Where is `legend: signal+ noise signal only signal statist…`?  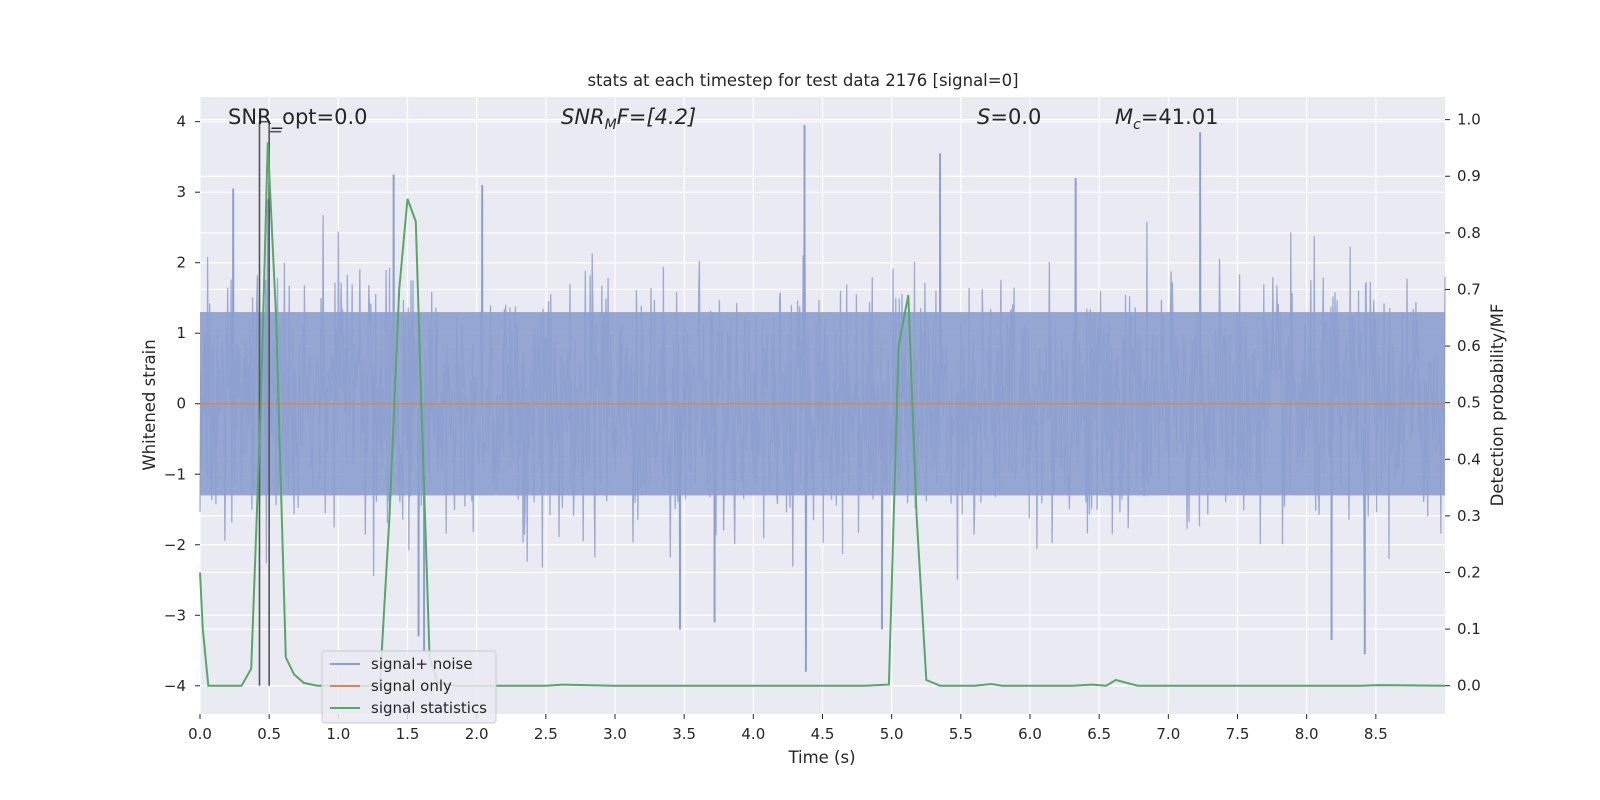 legend: signal+ noise signal only signal statist… is located at coordinates (409, 687).